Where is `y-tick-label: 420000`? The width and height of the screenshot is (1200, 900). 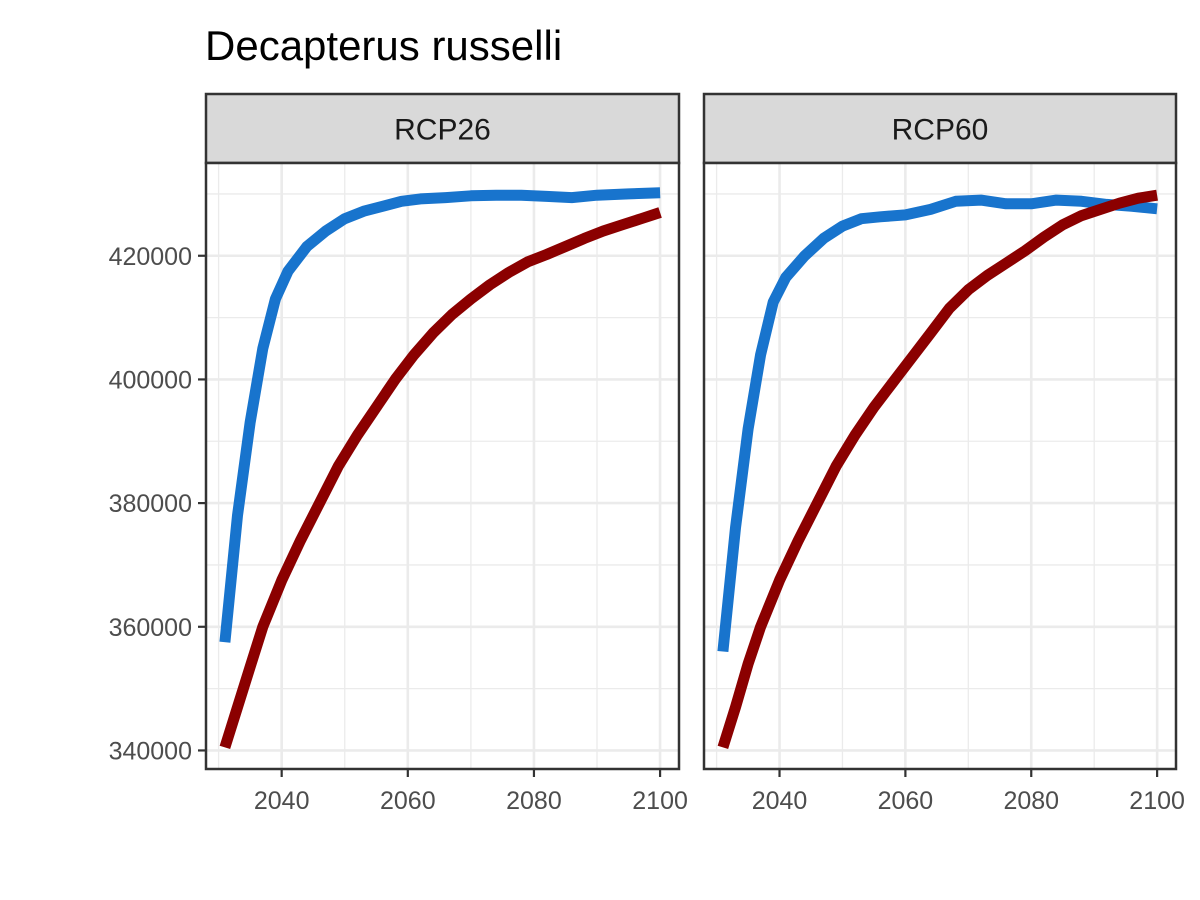 y-tick-label: 420000 is located at coordinates (150, 257).